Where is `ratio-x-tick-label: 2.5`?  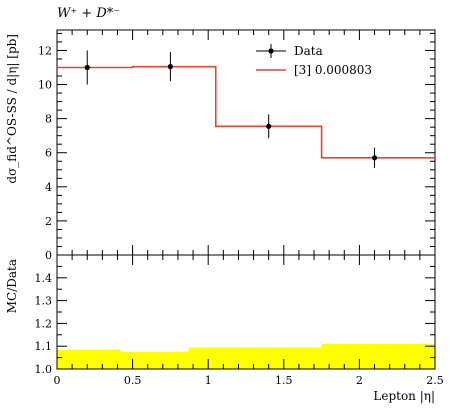 ratio-x-tick-label: 2.5 is located at coordinates (435, 380).